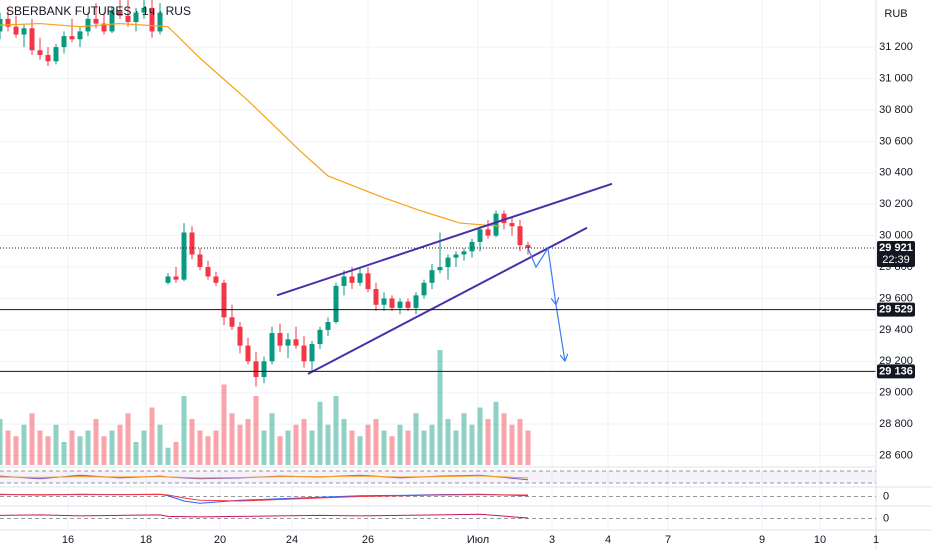 This screenshot has width=932, height=550. I want to click on x-tick-label: 18, so click(146, 540).